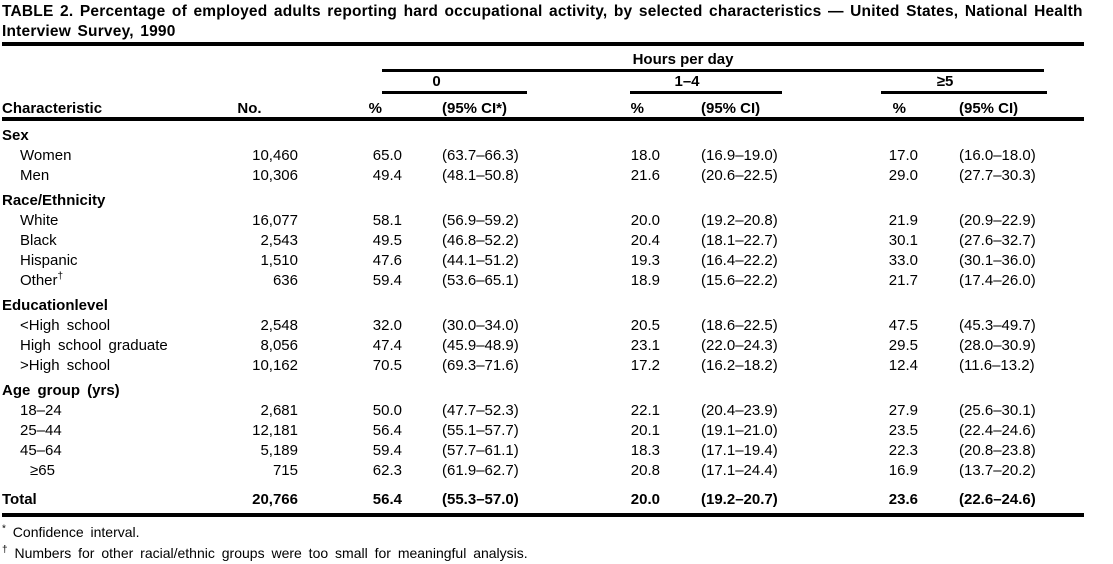 Image resolution: width=1113 pixels, height=564 pixels. Describe the element at coordinates (713, 61) in the screenshot. I see `hours-per-day-header: Hours per day` at that location.